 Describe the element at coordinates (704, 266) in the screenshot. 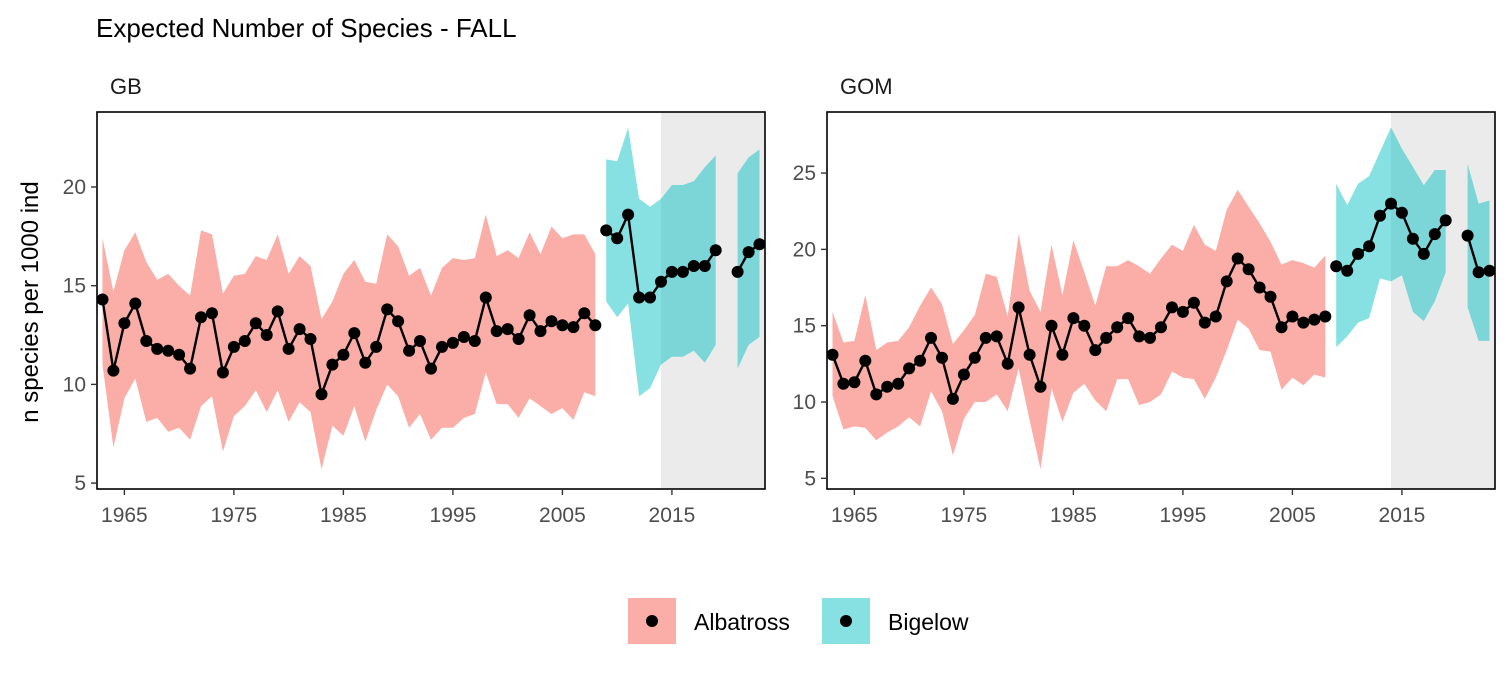

I see `gb-point-2018` at that location.